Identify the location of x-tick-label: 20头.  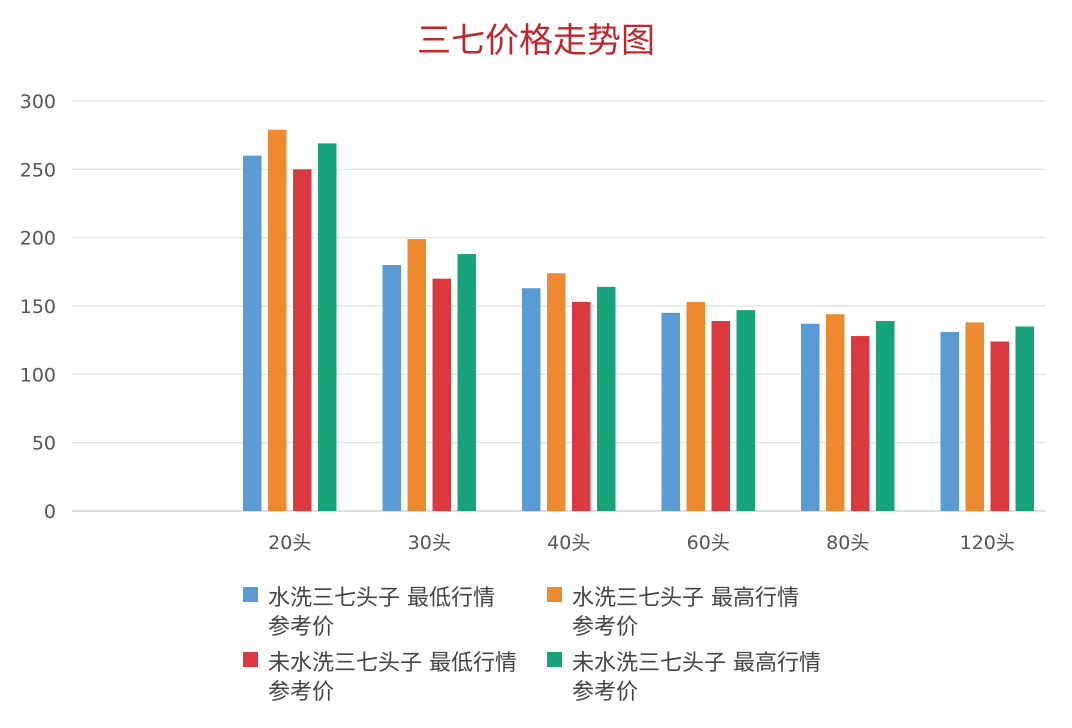
(289, 543).